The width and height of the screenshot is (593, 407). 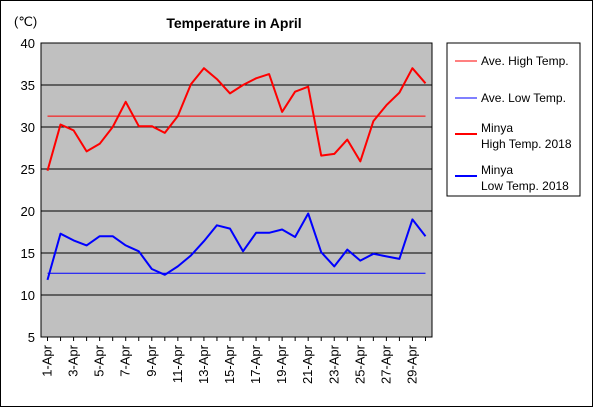 What do you see at coordinates (125, 360) in the screenshot?
I see `x-tick-label: 7-Apr` at bounding box center [125, 360].